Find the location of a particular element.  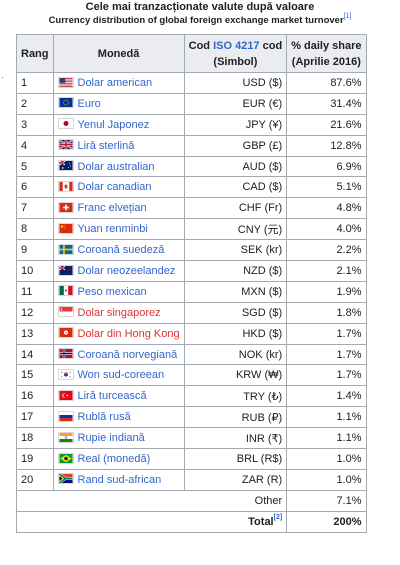

currency-cell: Rand sud-african is located at coordinates (118, 479).